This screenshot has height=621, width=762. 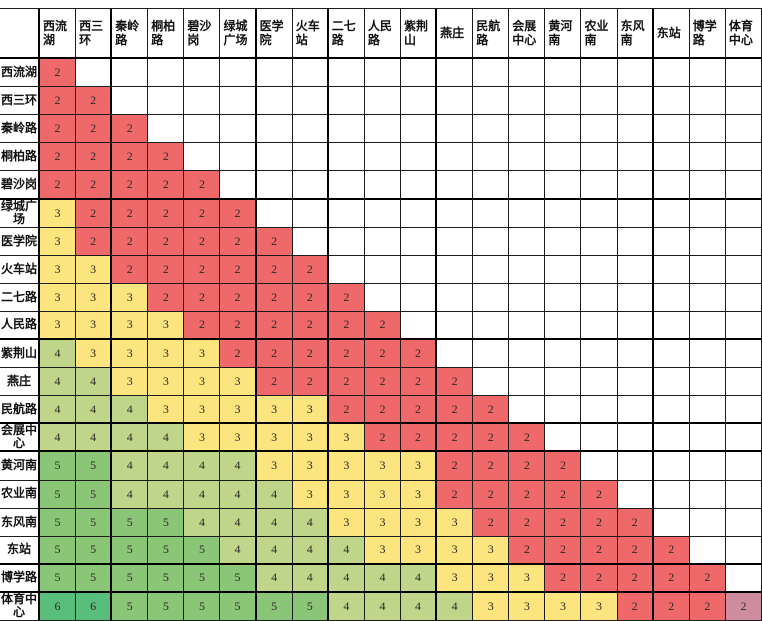 I want to click on column-header: 桐柏路, so click(x=166, y=34).